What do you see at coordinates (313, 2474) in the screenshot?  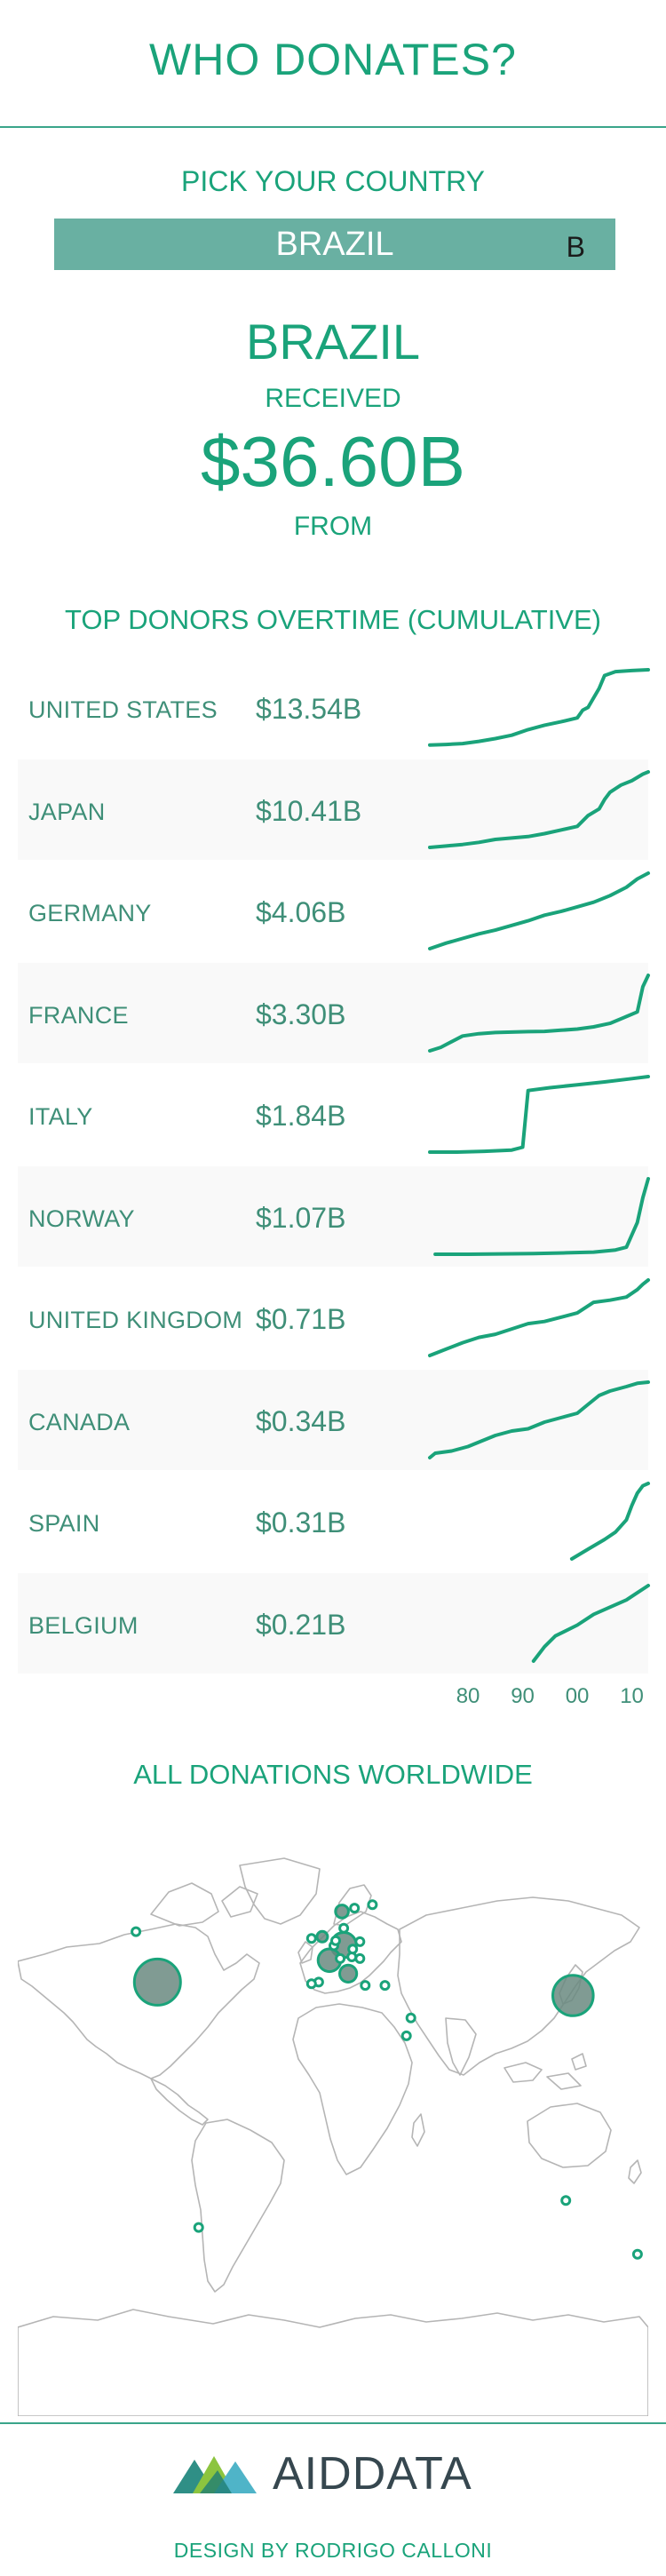 I see `logo-aid: AID` at bounding box center [313, 2474].